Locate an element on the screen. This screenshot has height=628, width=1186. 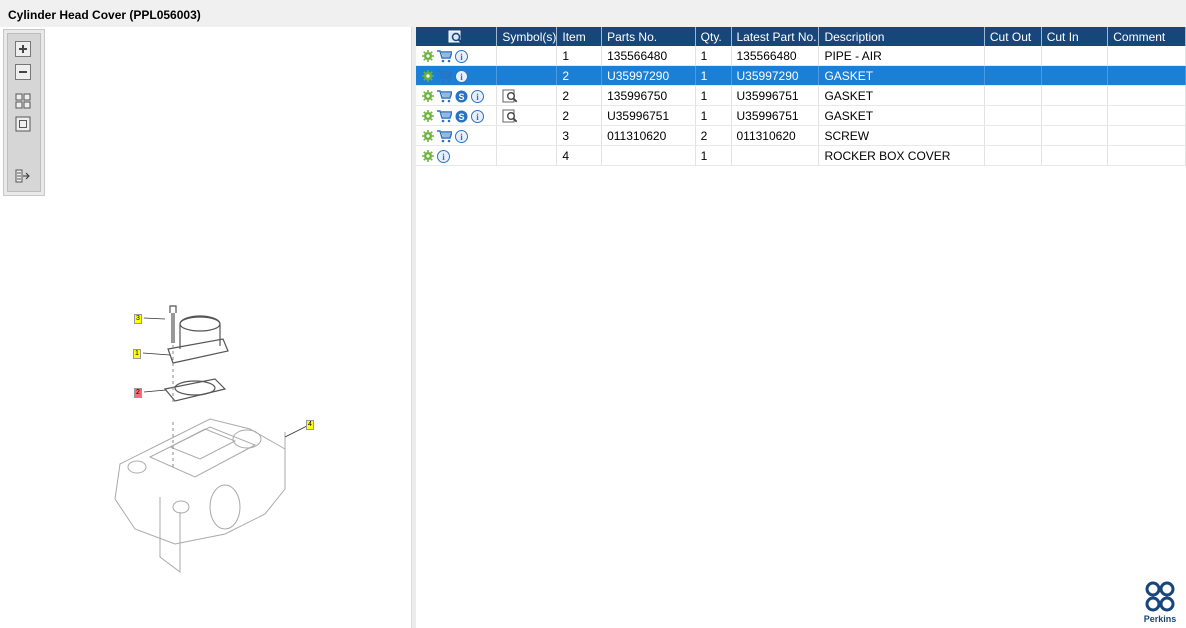
page-title: Cylinder Head Cover (PPL056003) is located at coordinates (104, 15).